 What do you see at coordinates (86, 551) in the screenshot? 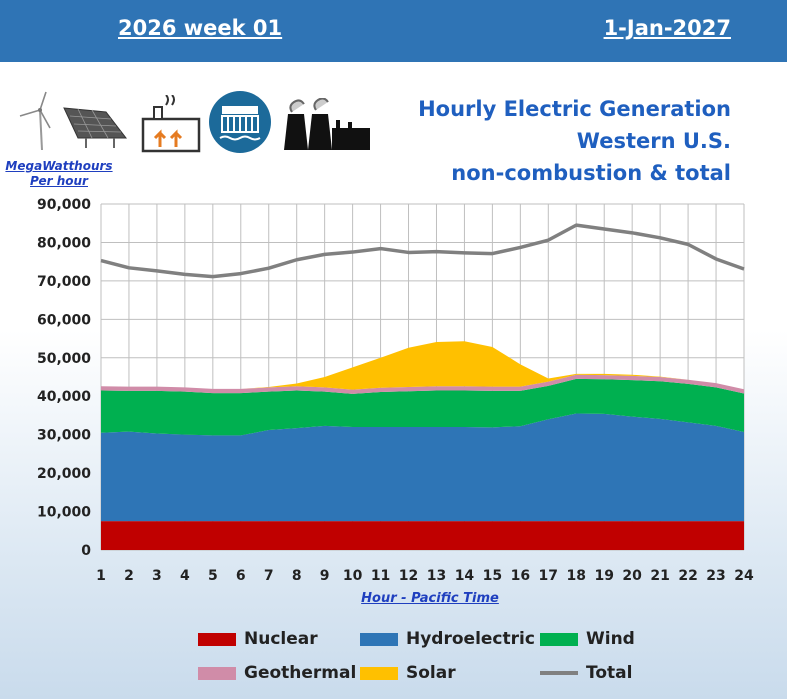
I see `y-tick-label: 0` at bounding box center [86, 551].